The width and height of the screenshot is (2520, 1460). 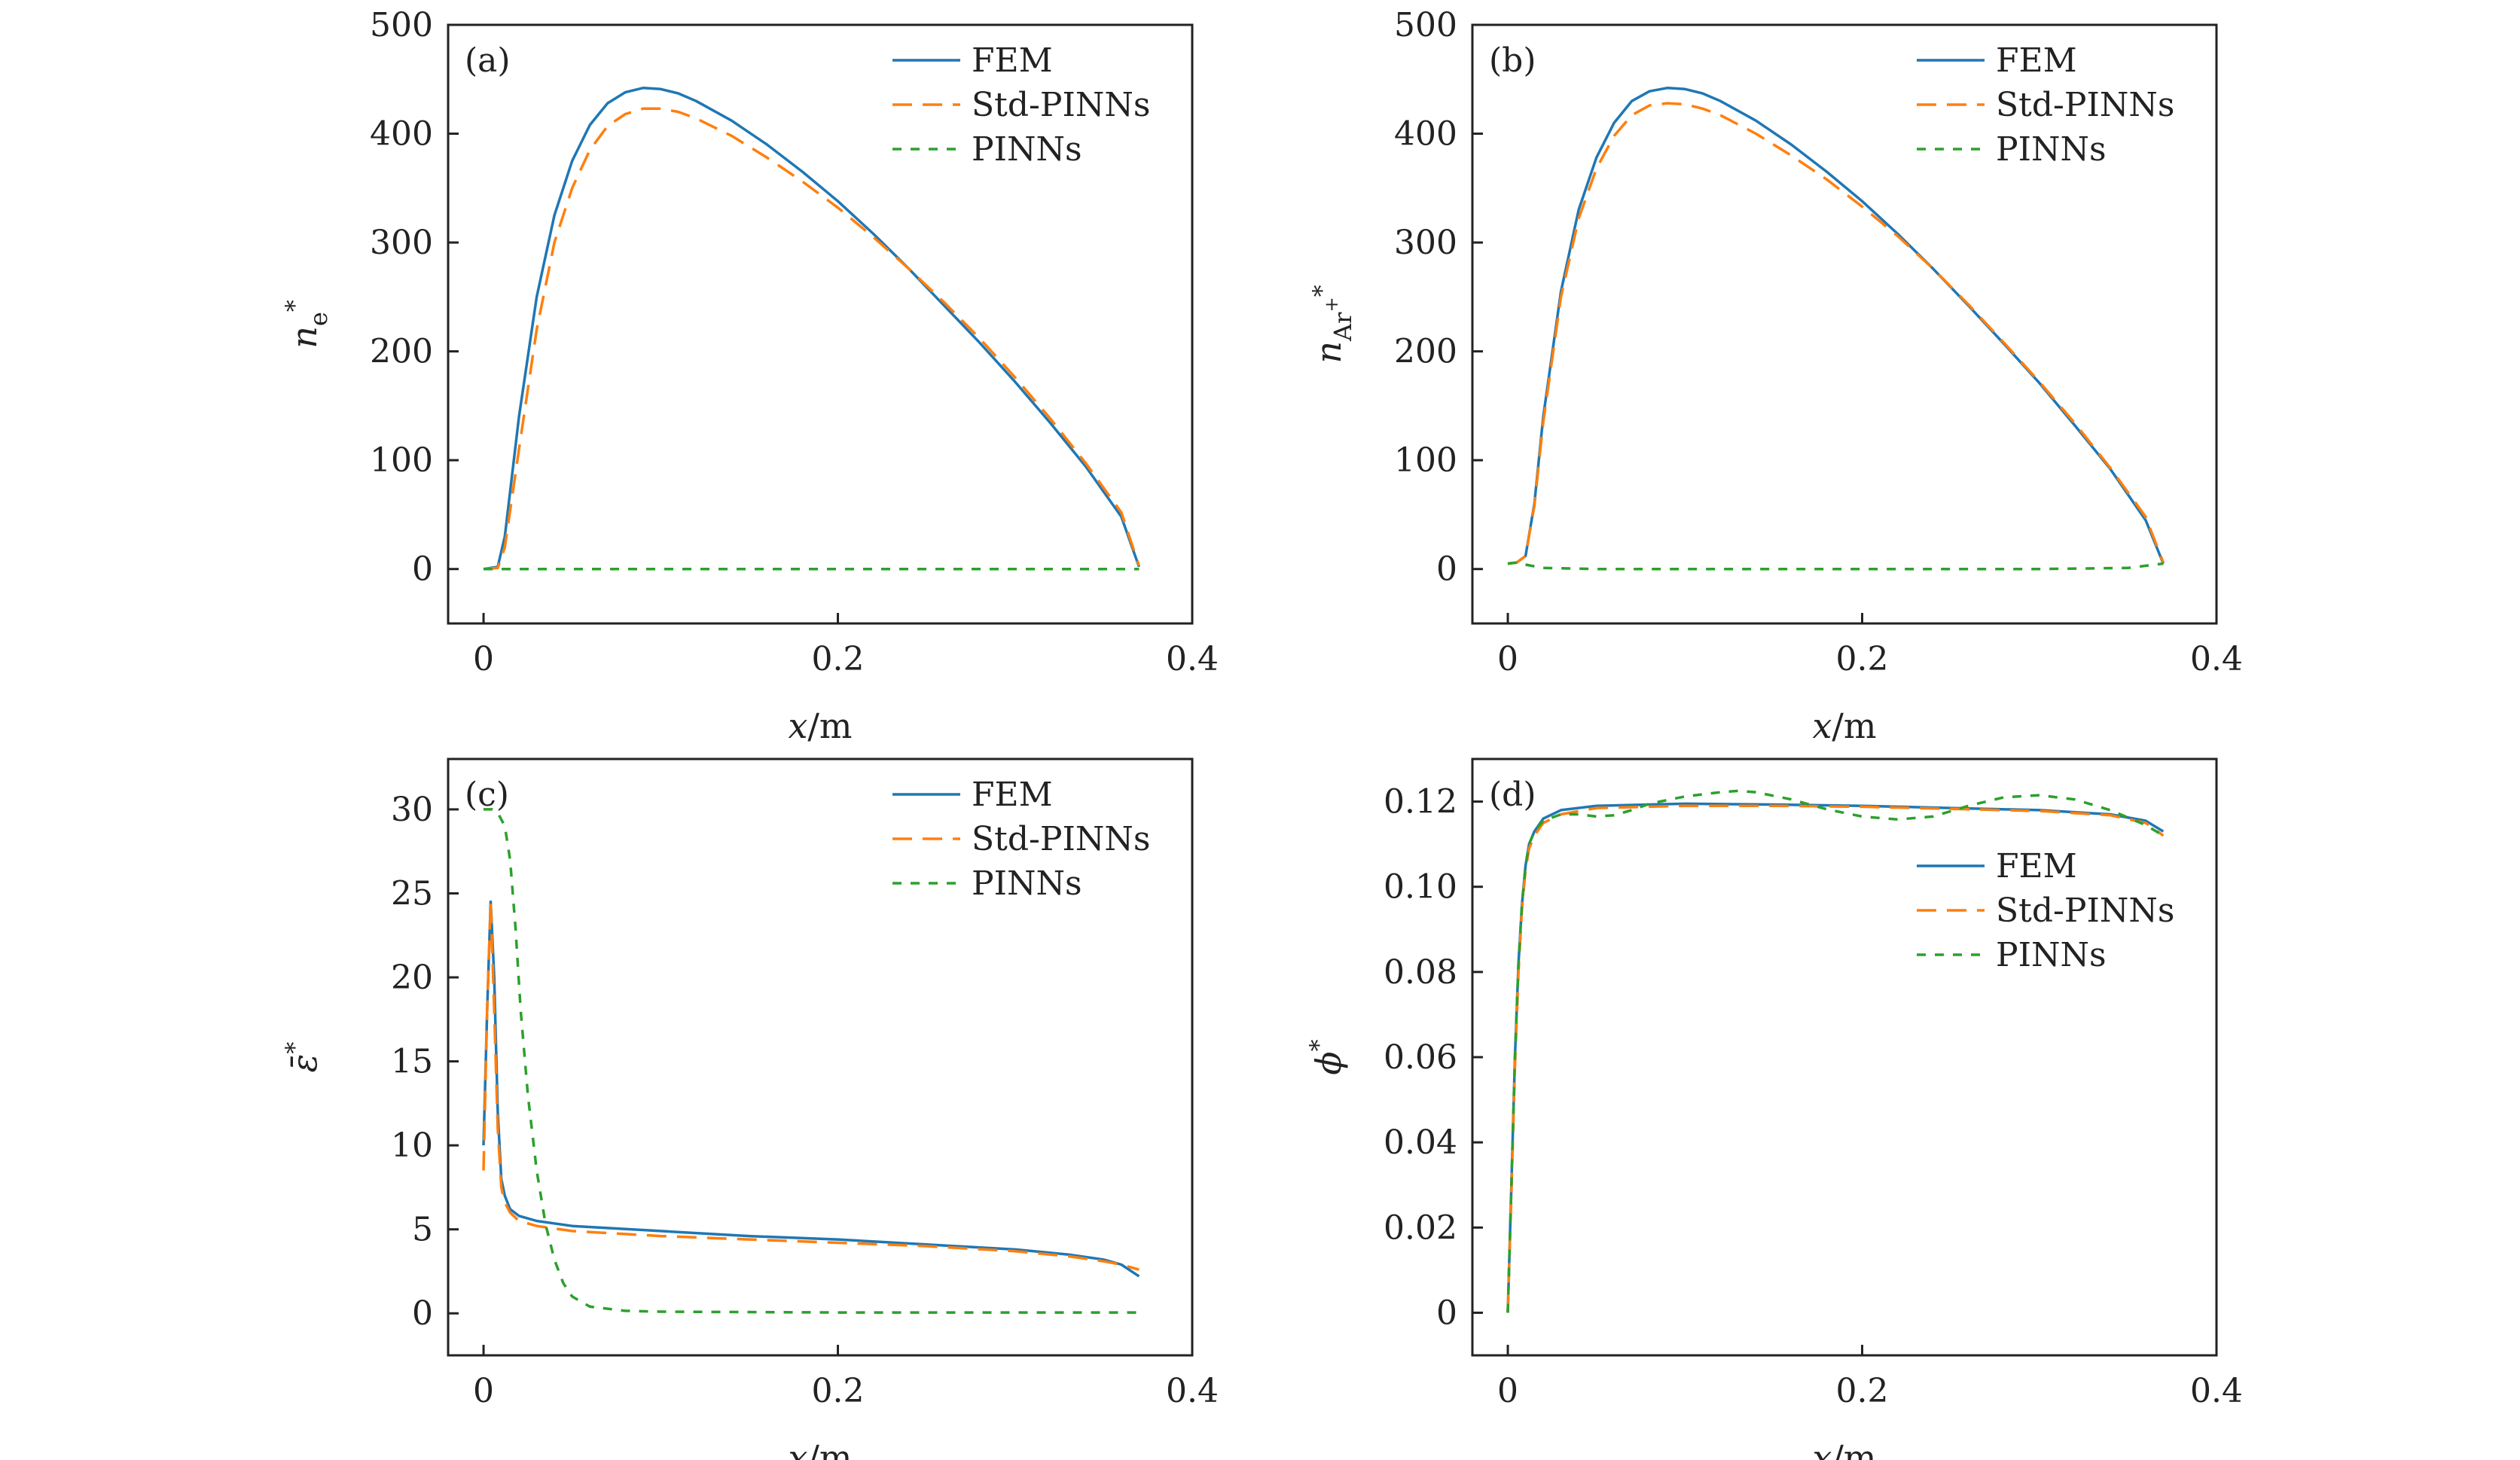 I want to click on y-tick-label: 10, so click(x=412, y=1145).